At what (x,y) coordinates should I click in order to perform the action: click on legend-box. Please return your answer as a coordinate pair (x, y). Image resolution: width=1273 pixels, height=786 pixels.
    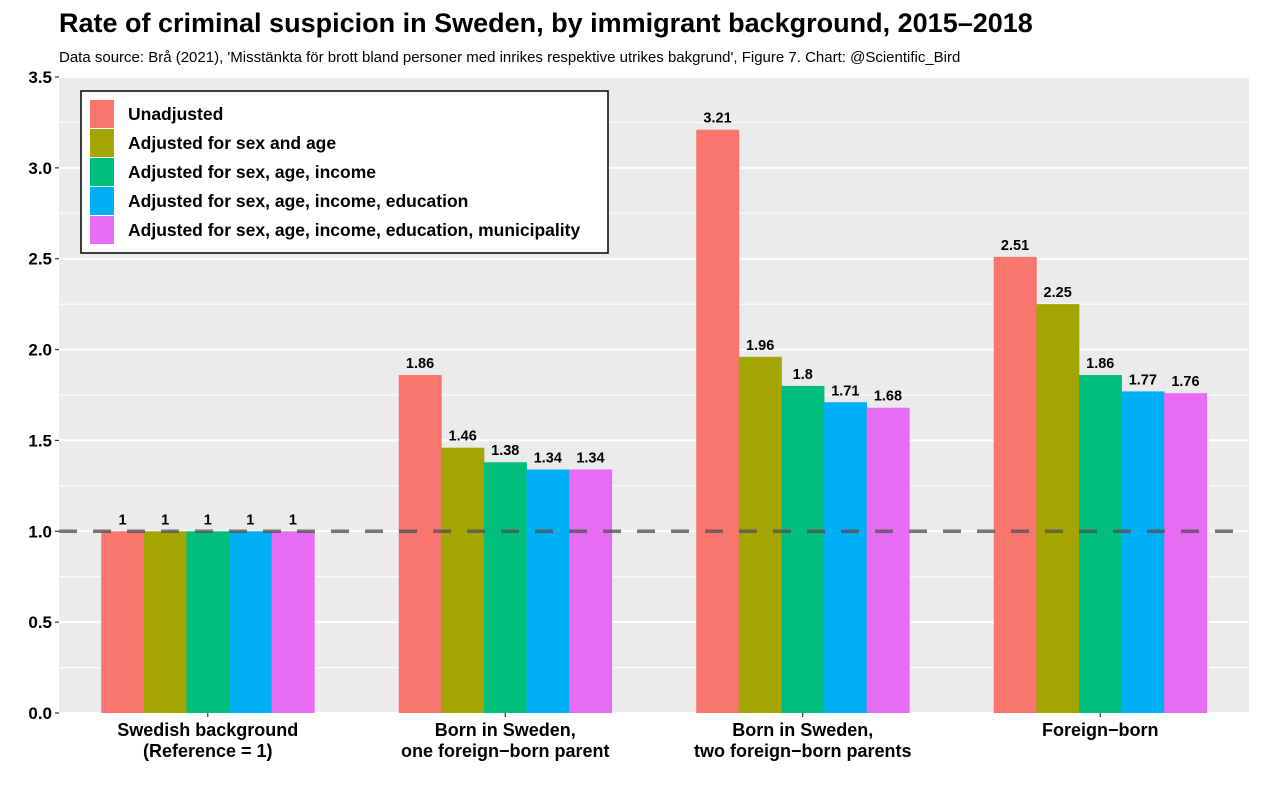
    Looking at the image, I should click on (344, 172).